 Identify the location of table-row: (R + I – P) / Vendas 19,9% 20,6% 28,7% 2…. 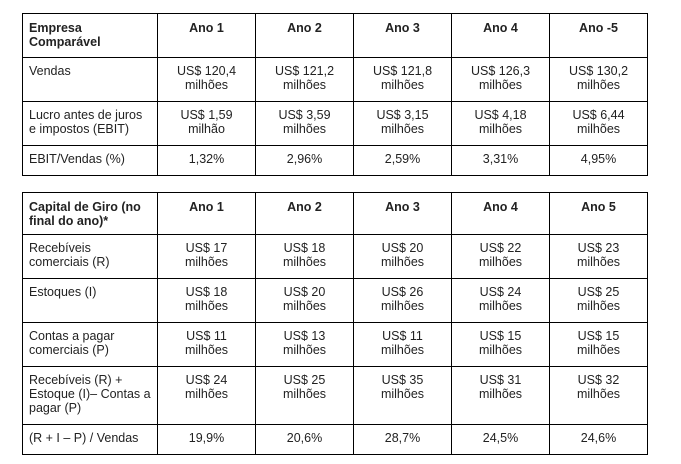
(335, 439).